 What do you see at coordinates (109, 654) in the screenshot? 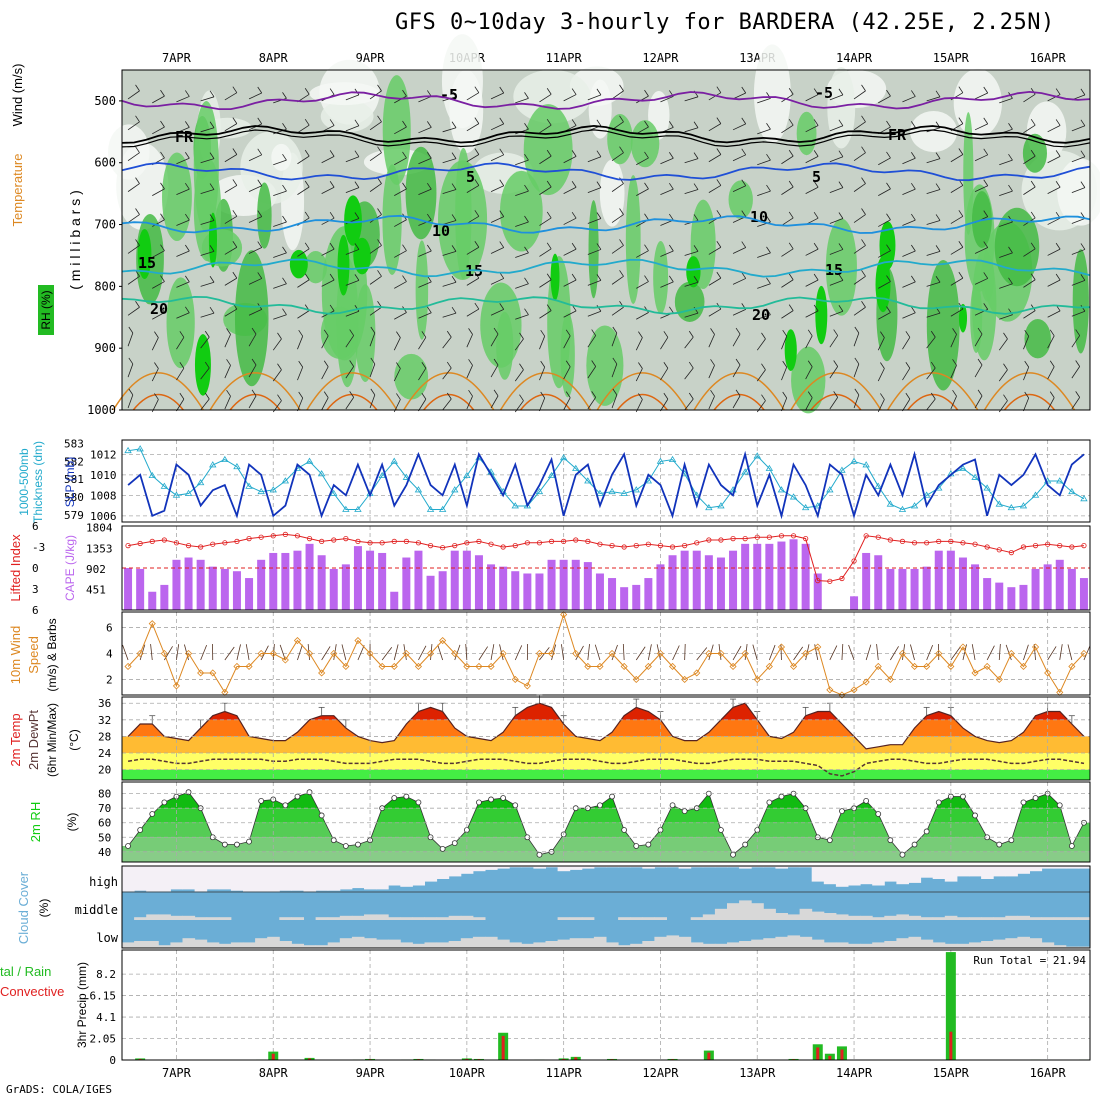
I see `wind10m-tick: 4` at bounding box center [109, 654].